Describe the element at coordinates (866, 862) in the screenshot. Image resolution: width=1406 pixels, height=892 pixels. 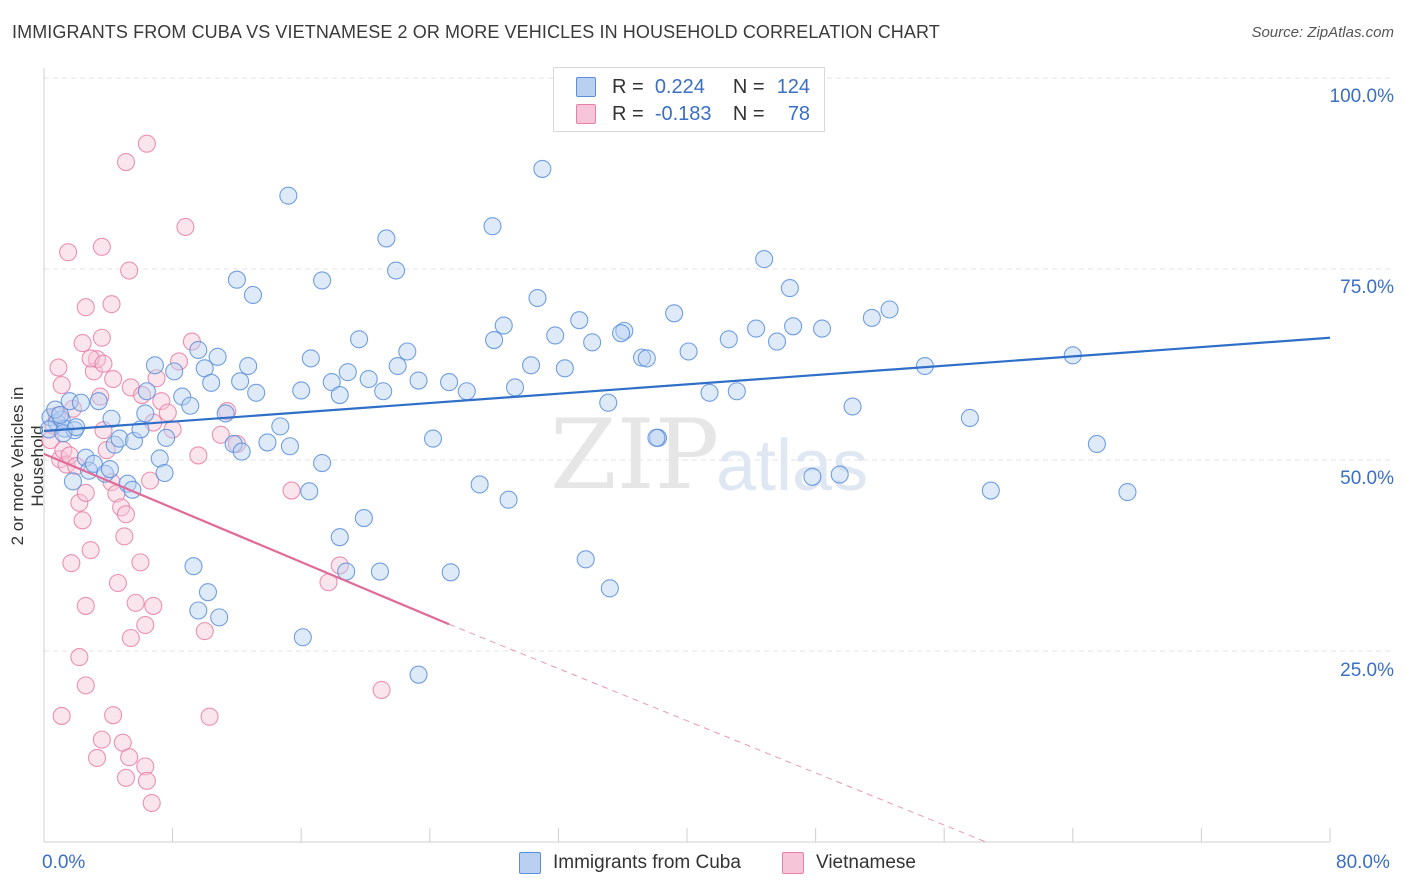
I see `bottom-legend-label-viet: Vietnamese` at that location.